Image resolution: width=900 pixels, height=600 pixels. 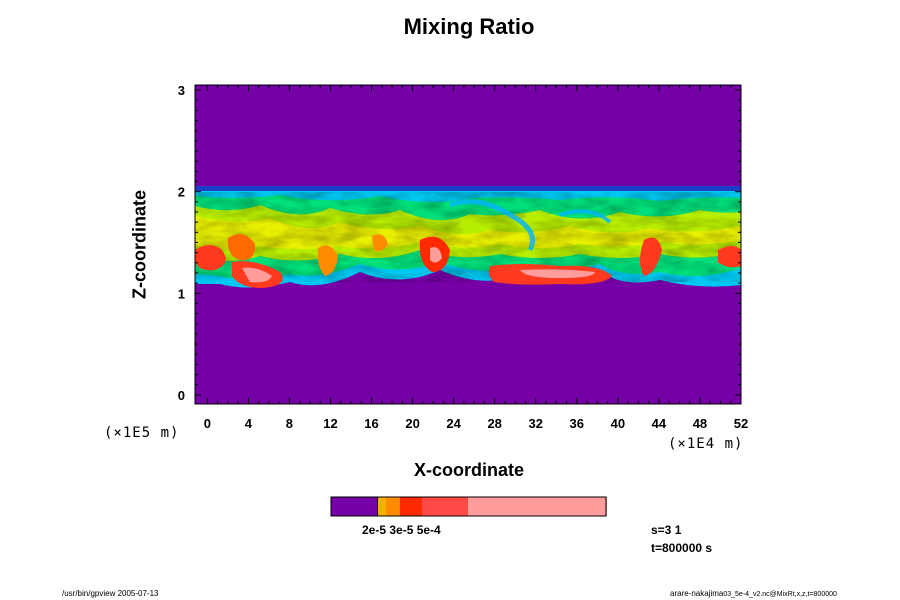 I want to click on colorbar-frame, so click(x=468, y=506).